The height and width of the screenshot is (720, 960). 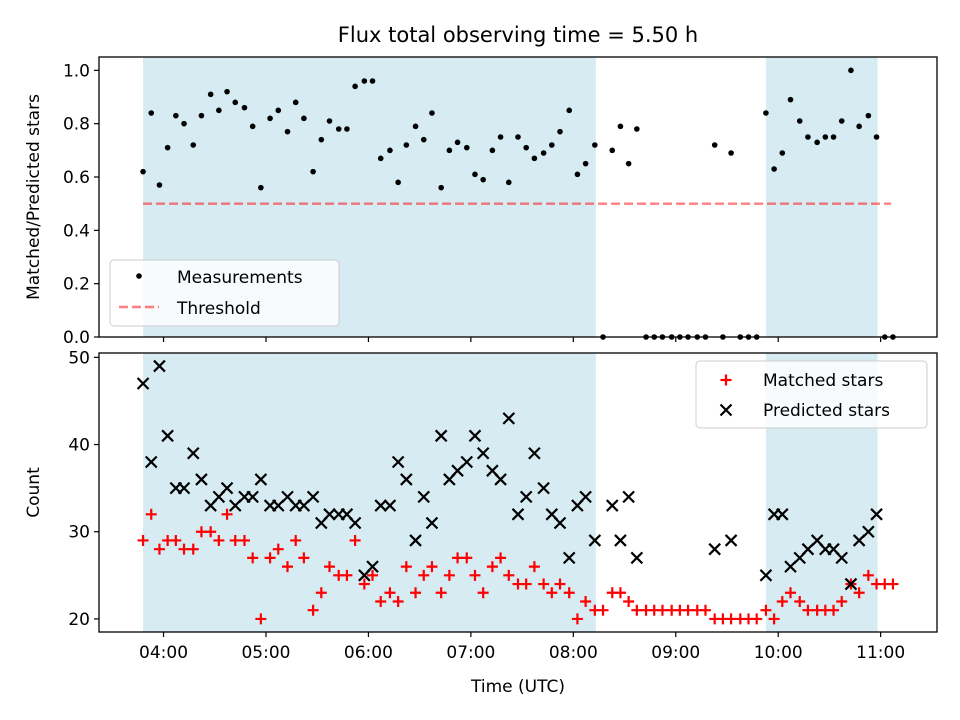 What do you see at coordinates (76, 178) in the screenshot?
I see `y-tick-label: 0.6` at bounding box center [76, 178].